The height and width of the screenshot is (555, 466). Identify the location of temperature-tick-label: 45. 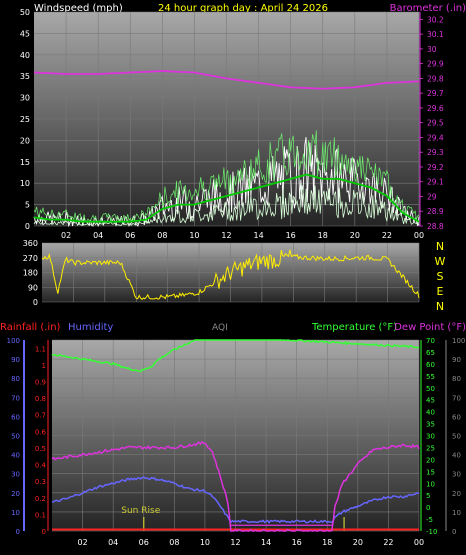
(430, 401).